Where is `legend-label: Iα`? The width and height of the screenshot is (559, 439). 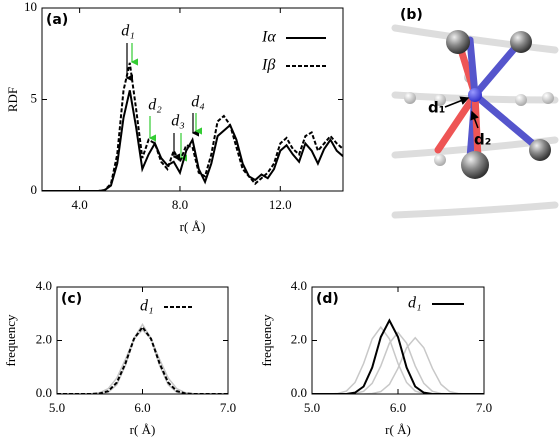
legend-label: Iα is located at coordinates (268, 37).